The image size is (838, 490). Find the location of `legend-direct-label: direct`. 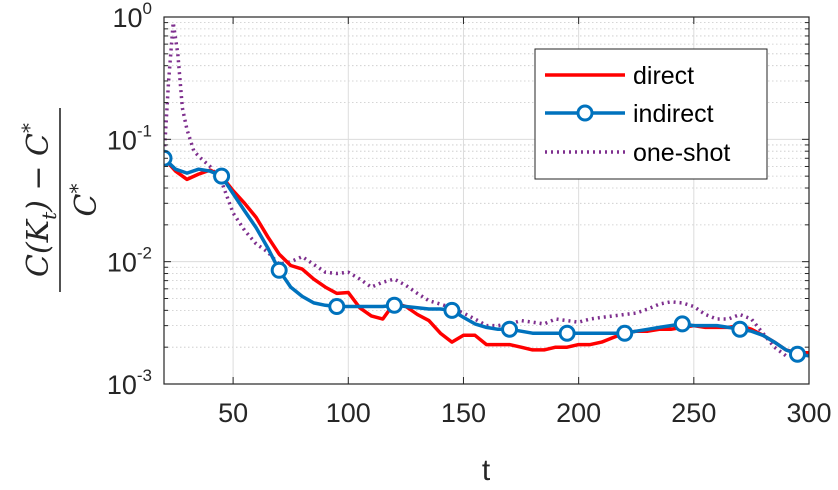

legend-direct-label: direct is located at coordinates (663, 76).